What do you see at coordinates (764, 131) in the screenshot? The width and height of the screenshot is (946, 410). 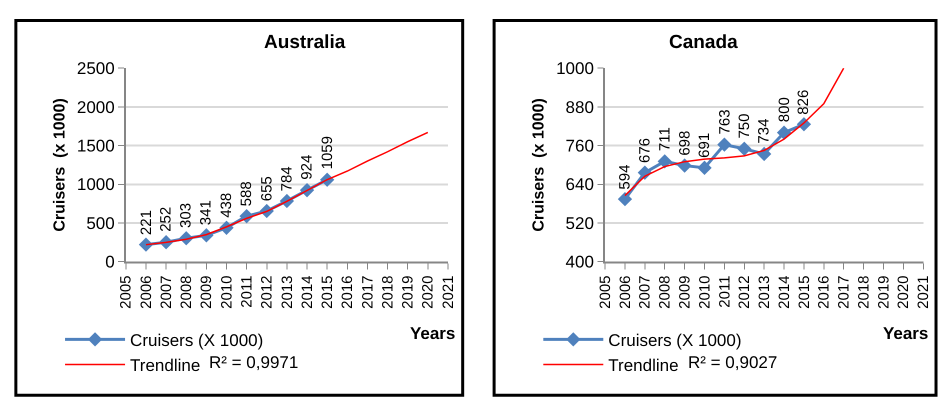 I see `data-label: 734` at bounding box center [764, 131].